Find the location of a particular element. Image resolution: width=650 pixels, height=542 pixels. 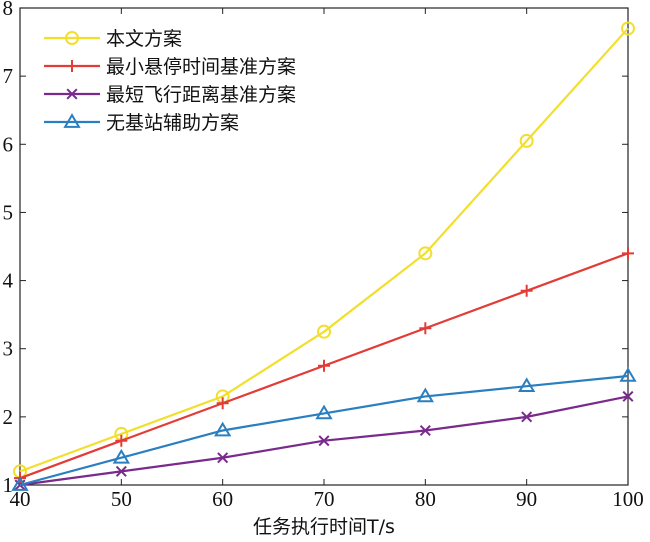

y-tick-label: 1 is located at coordinates (8, 485).